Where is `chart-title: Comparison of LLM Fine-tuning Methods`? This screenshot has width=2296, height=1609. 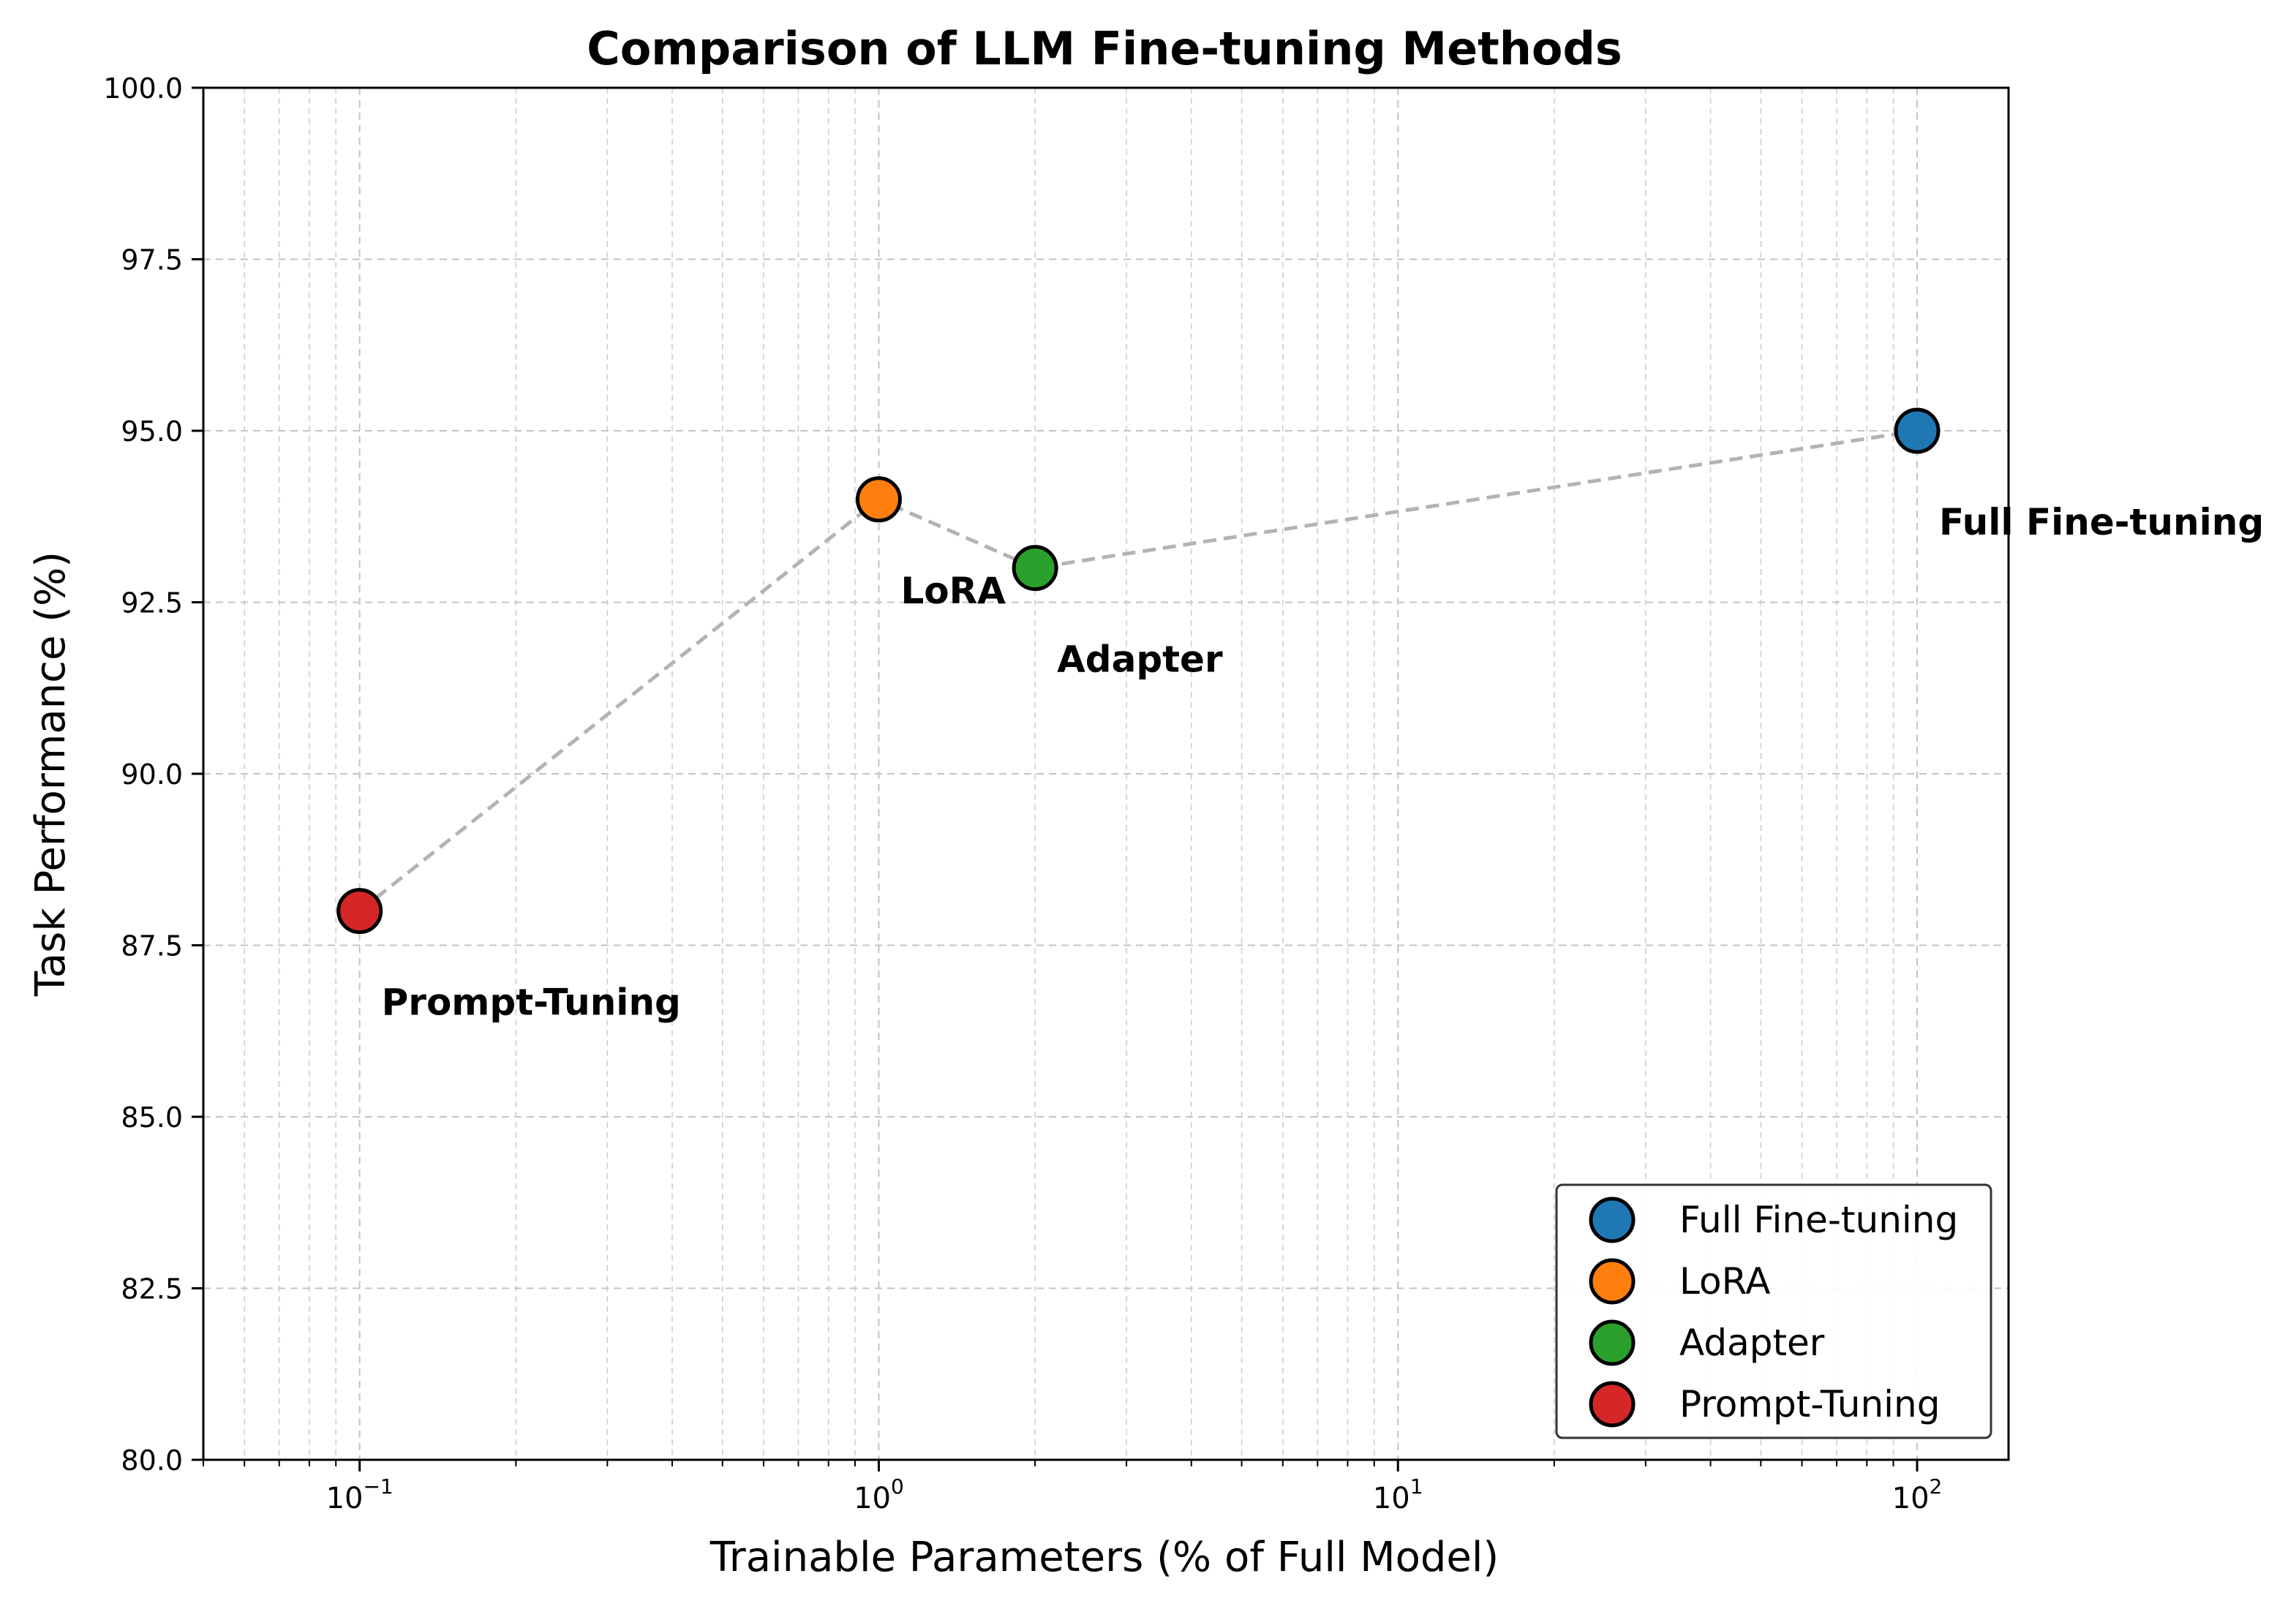 chart-title: Comparison of LLM Fine-tuning Methods is located at coordinates (1104, 48).